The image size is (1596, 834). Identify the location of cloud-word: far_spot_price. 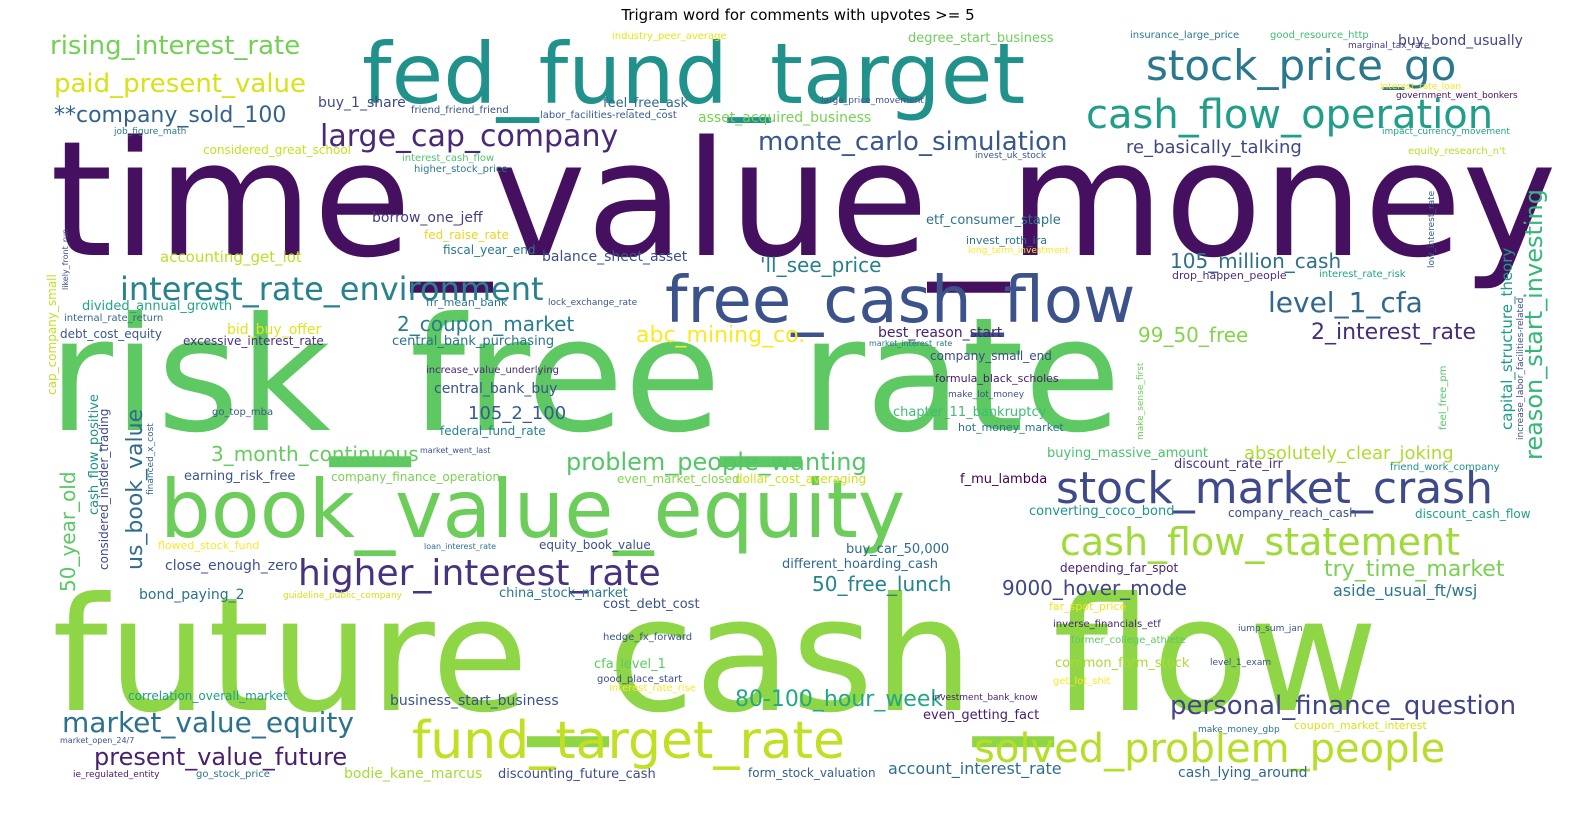
(1088, 606).